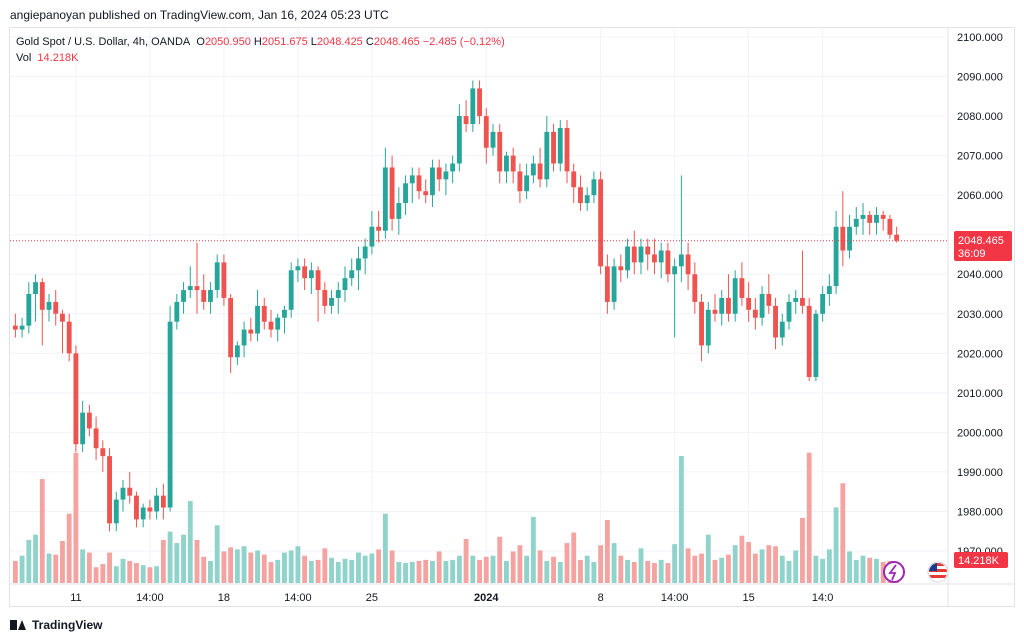 The height and width of the screenshot is (643, 1024). Describe the element at coordinates (56, 625) in the screenshot. I see `footer: TradingView` at that location.